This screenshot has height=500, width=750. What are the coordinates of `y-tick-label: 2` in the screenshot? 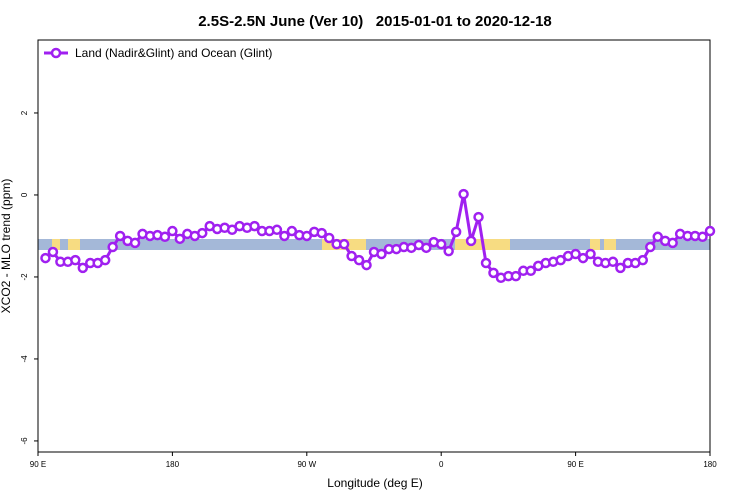 It's located at (24, 112).